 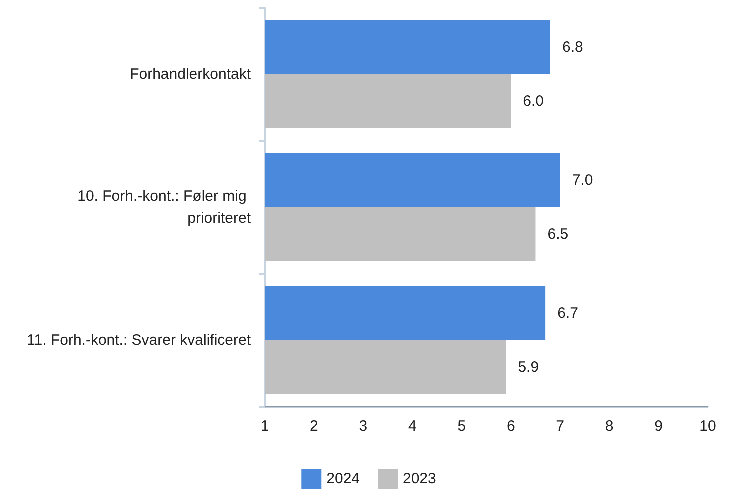 What do you see at coordinates (658, 426) in the screenshot?
I see `x-tick-label: 9` at bounding box center [658, 426].